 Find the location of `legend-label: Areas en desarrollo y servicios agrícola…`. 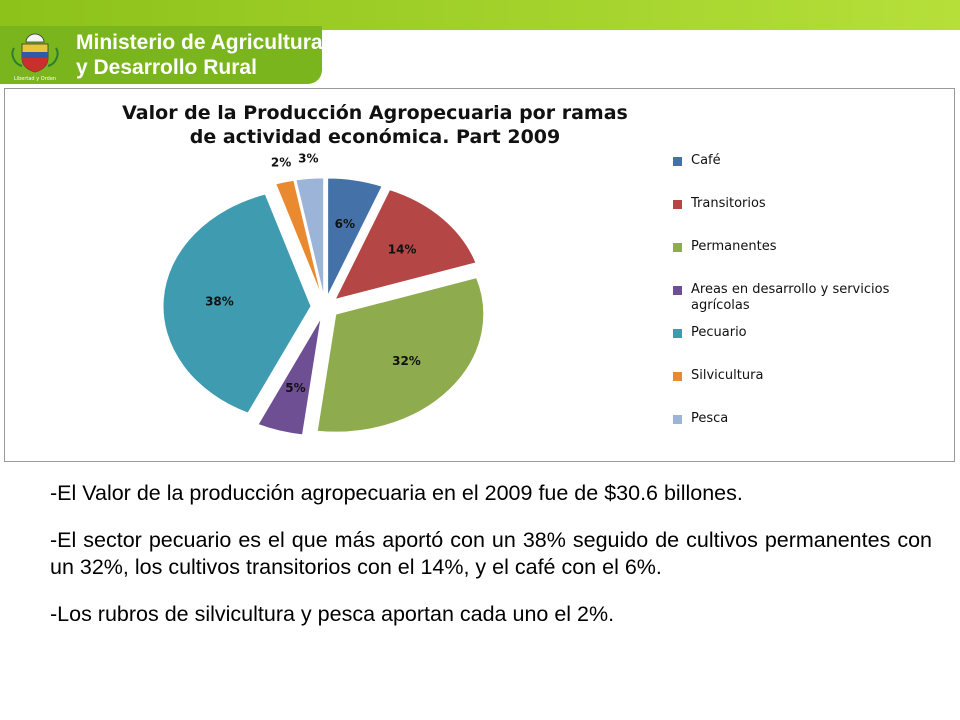

legend-label: Areas en desarrollo y servicios agrícola… is located at coordinates (790, 297).